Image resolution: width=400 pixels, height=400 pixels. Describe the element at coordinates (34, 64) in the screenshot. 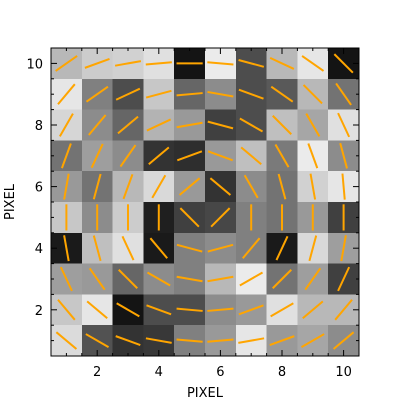

I see `y-tick-label: 10` at that location.